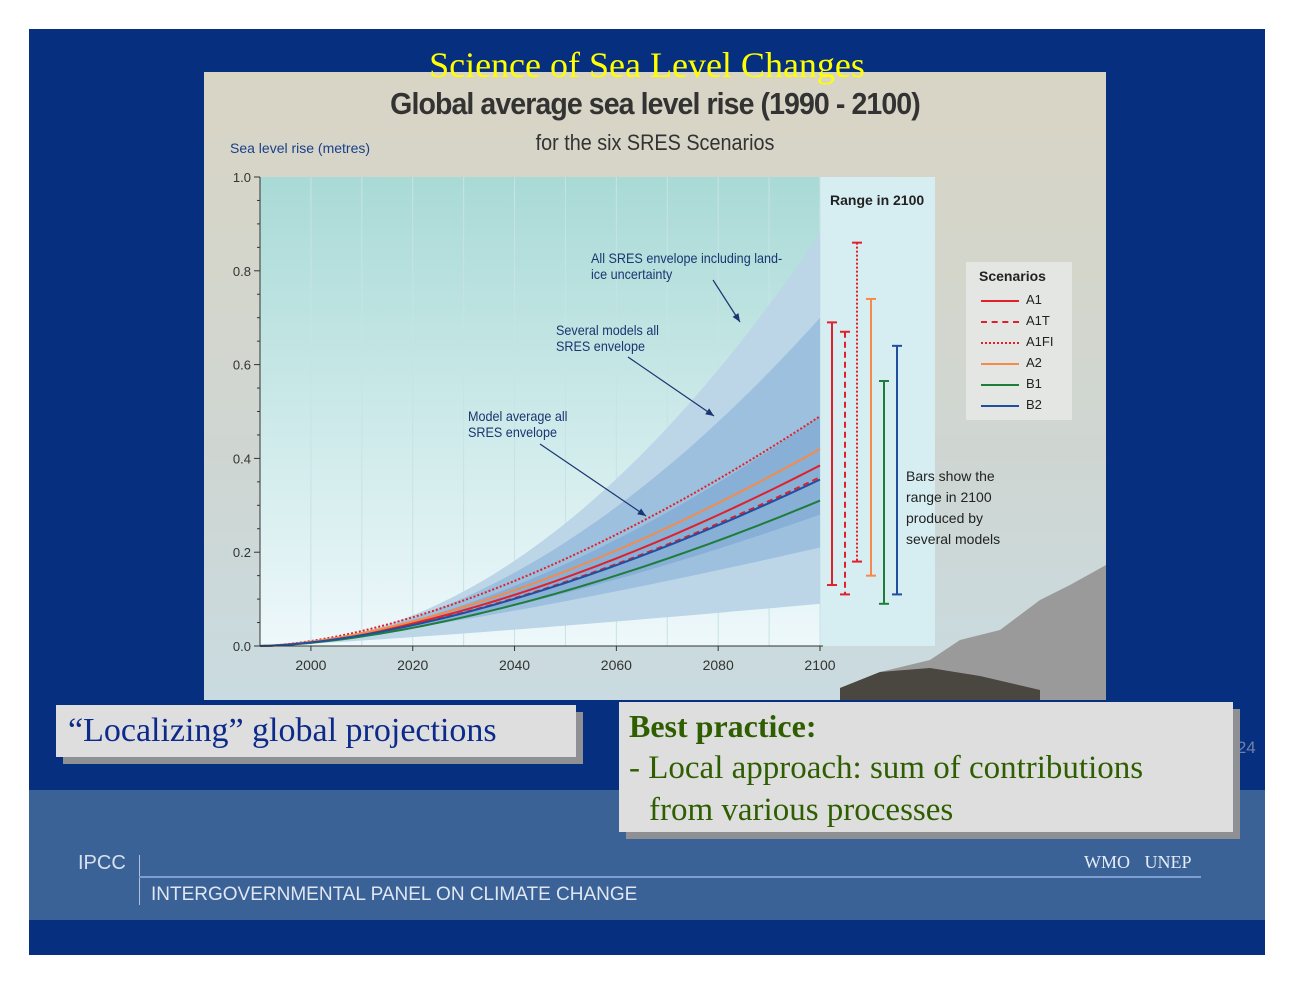 This screenshot has width=1294, height=1000. I want to click on annotation-inner-envelope: Model average all SRES envelope, so click(518, 424).